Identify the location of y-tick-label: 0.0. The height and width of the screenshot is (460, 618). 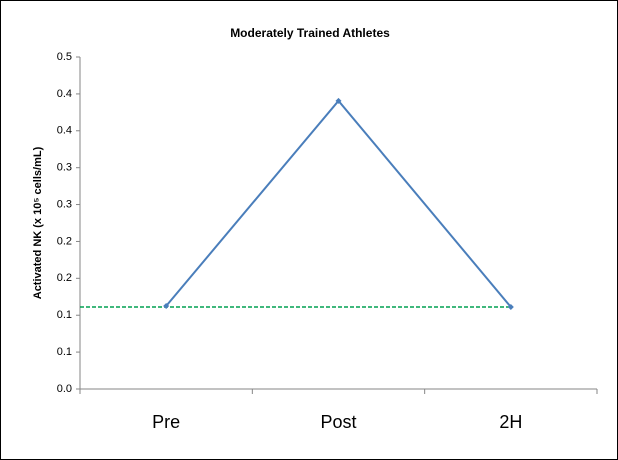
(64, 389).